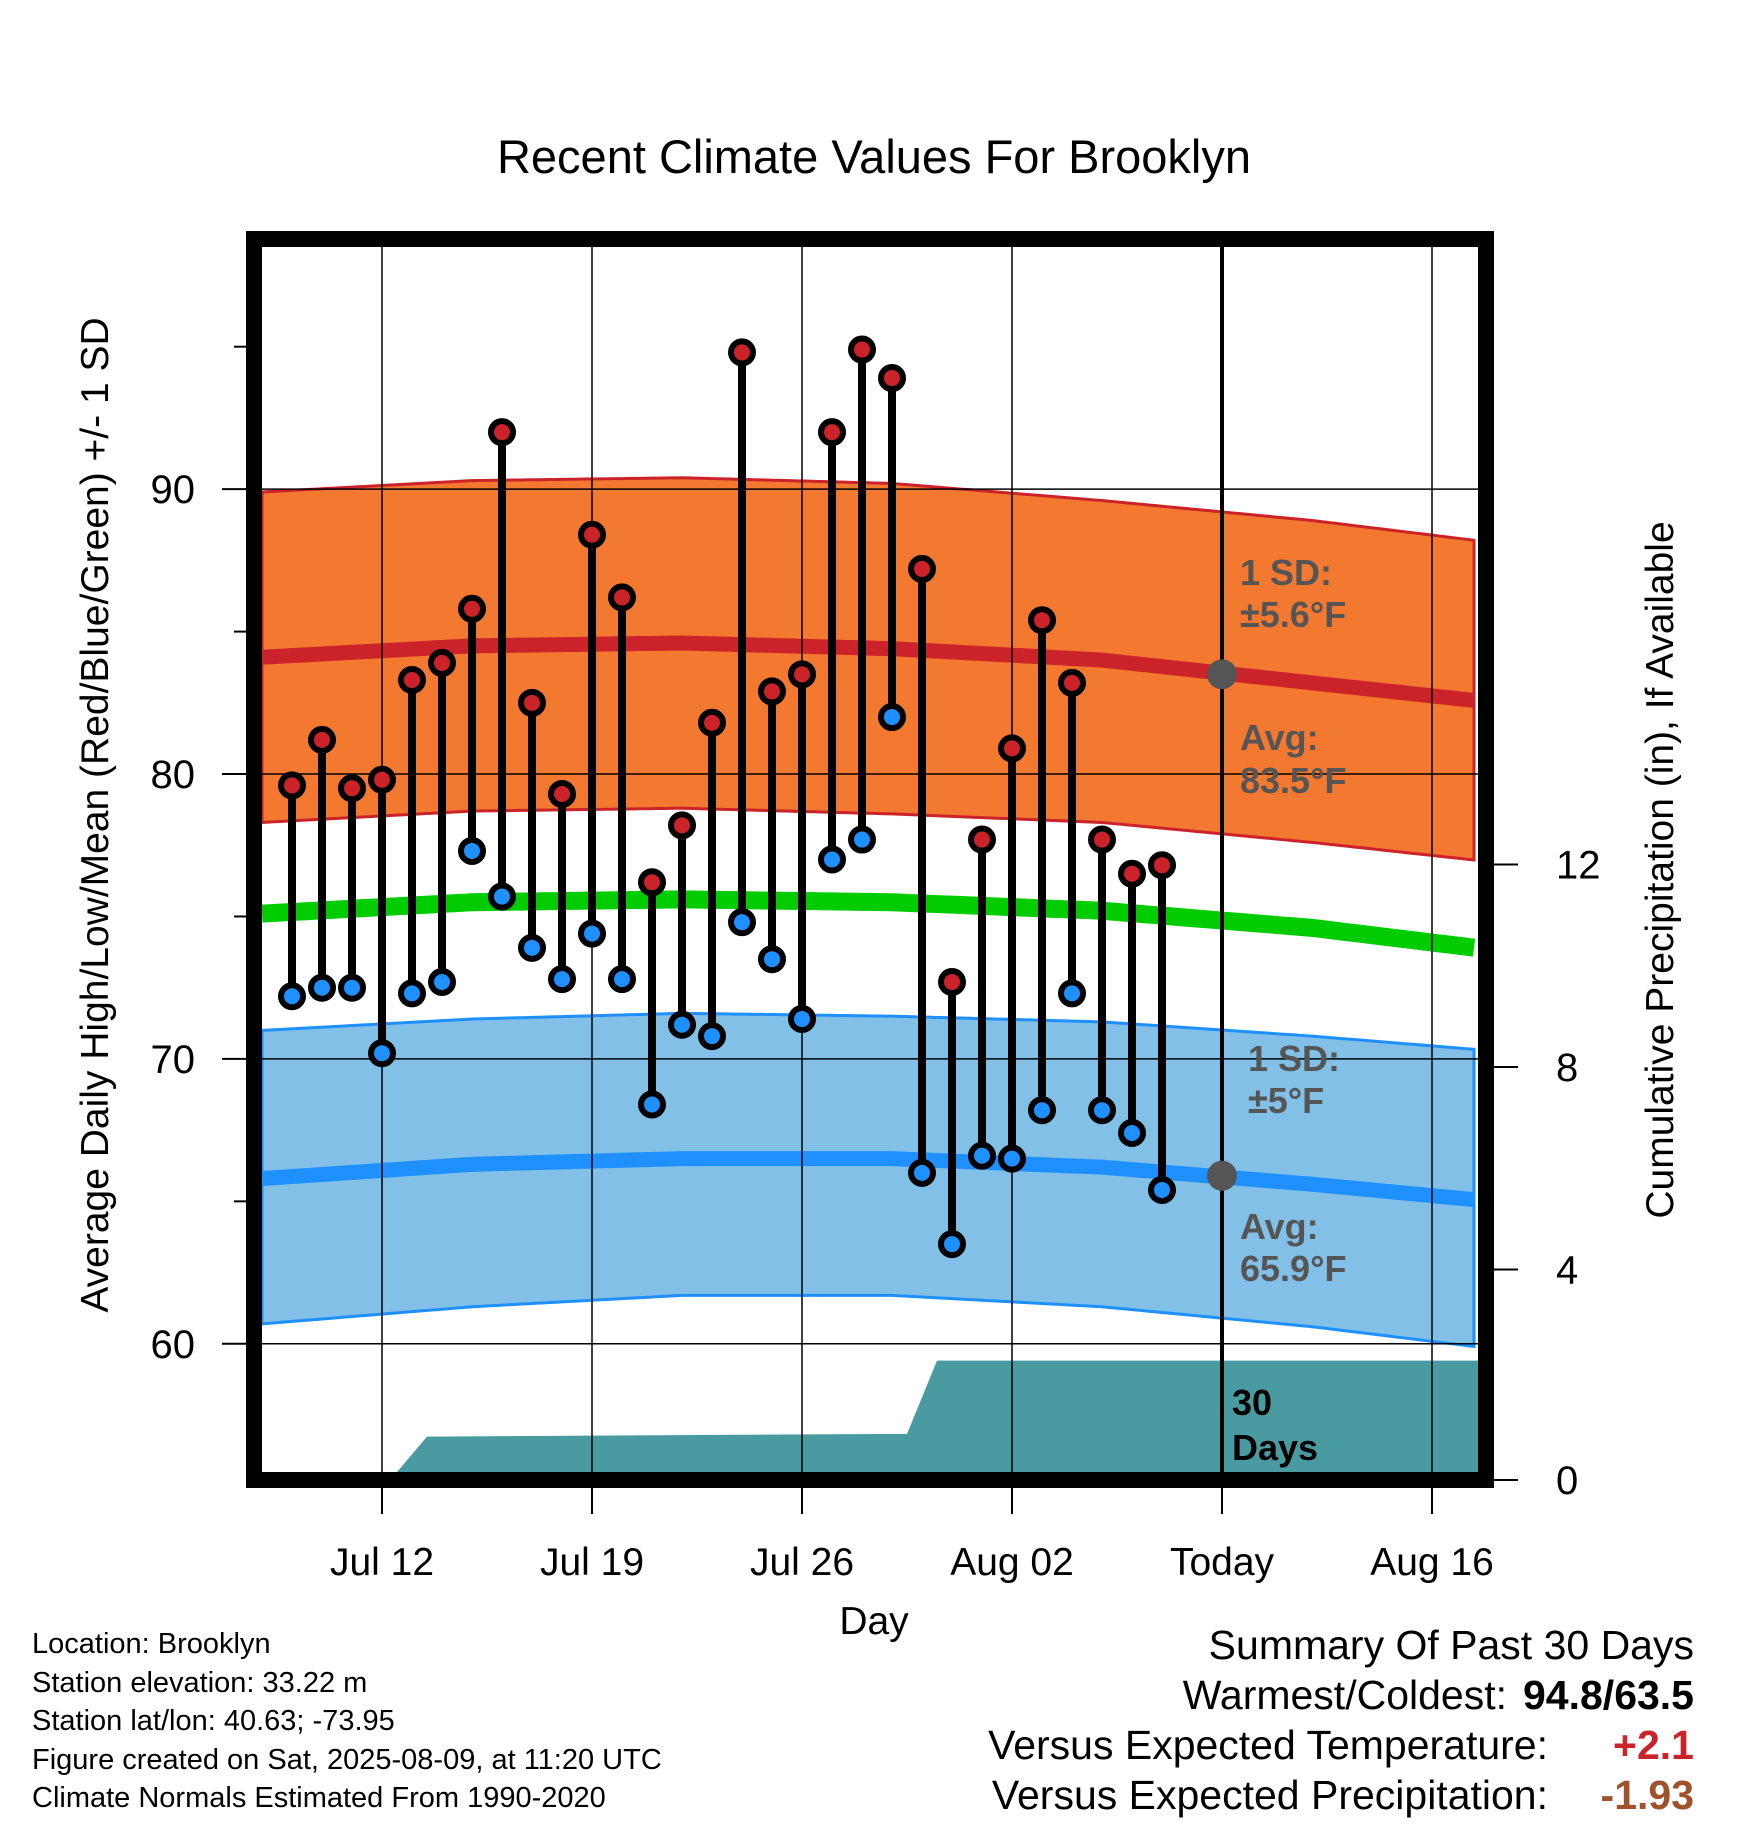  I want to click on low-avg-value: 65.9°F, so click(1293, 1268).